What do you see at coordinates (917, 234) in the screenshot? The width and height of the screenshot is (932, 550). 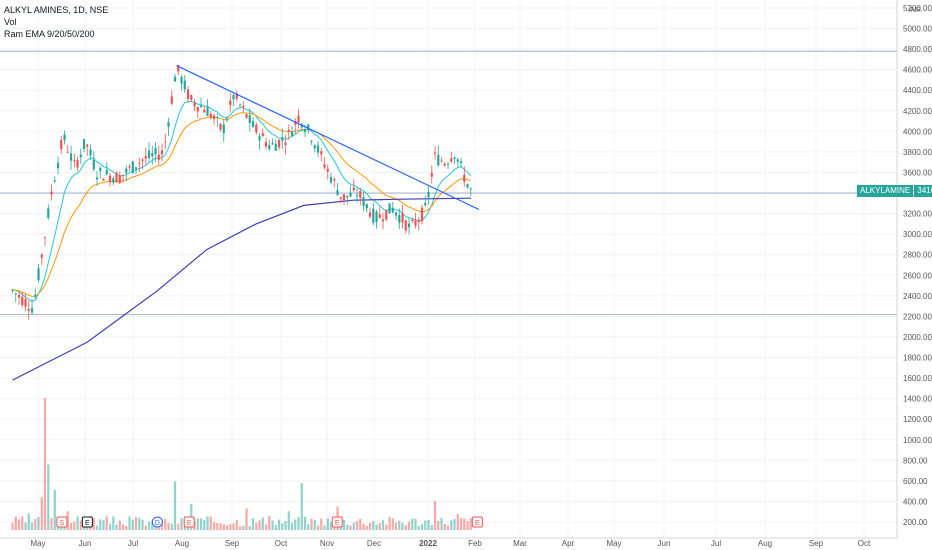 I see `y-tick-label: 3000.00` at bounding box center [917, 234].